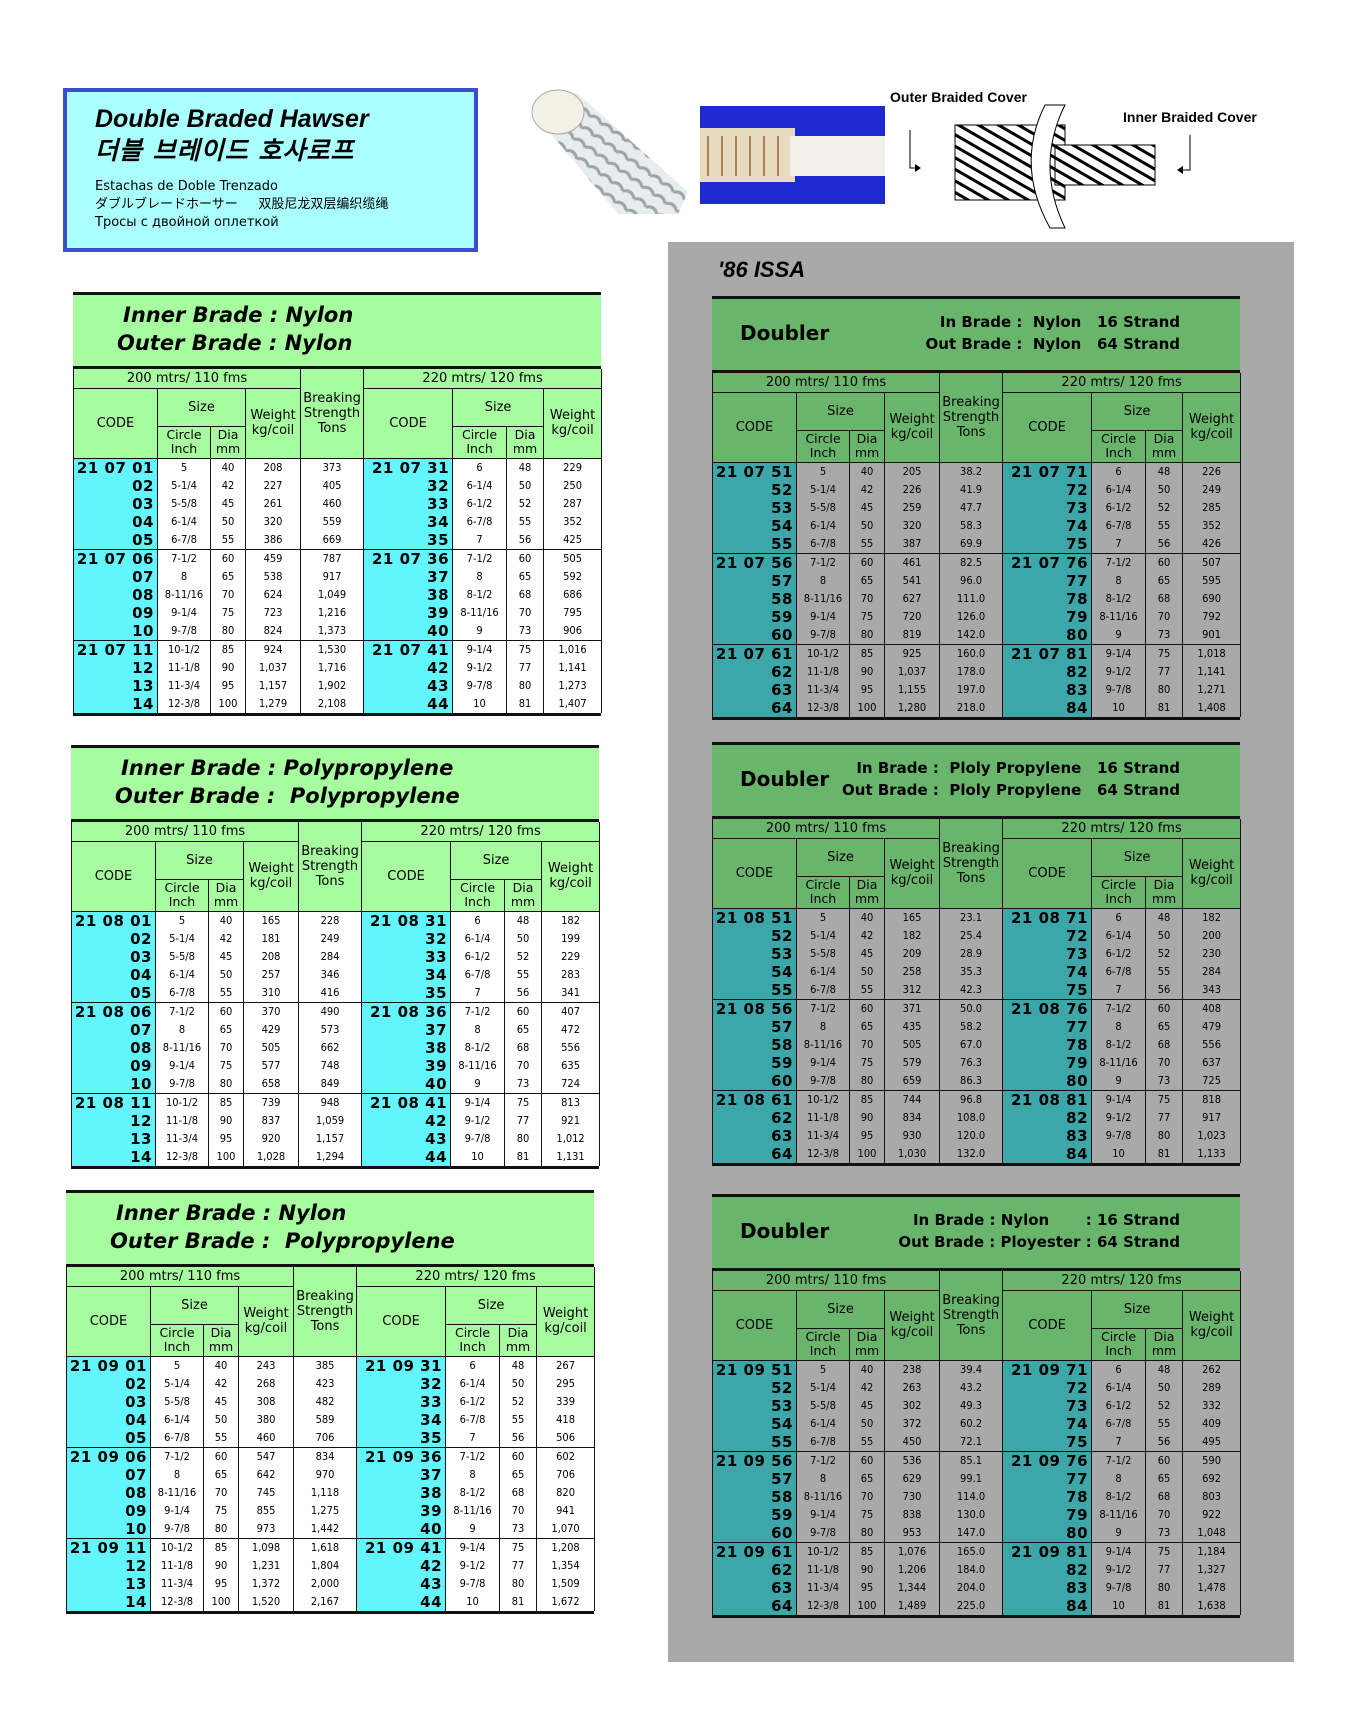 The width and height of the screenshot is (1348, 1716). What do you see at coordinates (523, 1047) in the screenshot?
I see `cell-dia-mm-220: 68` at bounding box center [523, 1047].